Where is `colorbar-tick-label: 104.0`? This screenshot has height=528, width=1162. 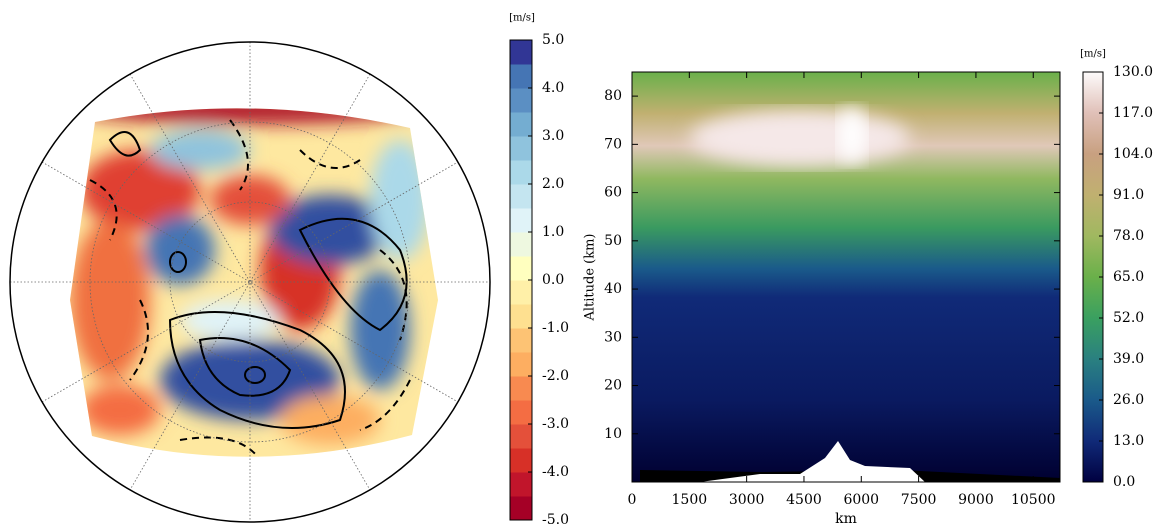 colorbar-tick-label: 104.0 is located at coordinates (1133, 154).